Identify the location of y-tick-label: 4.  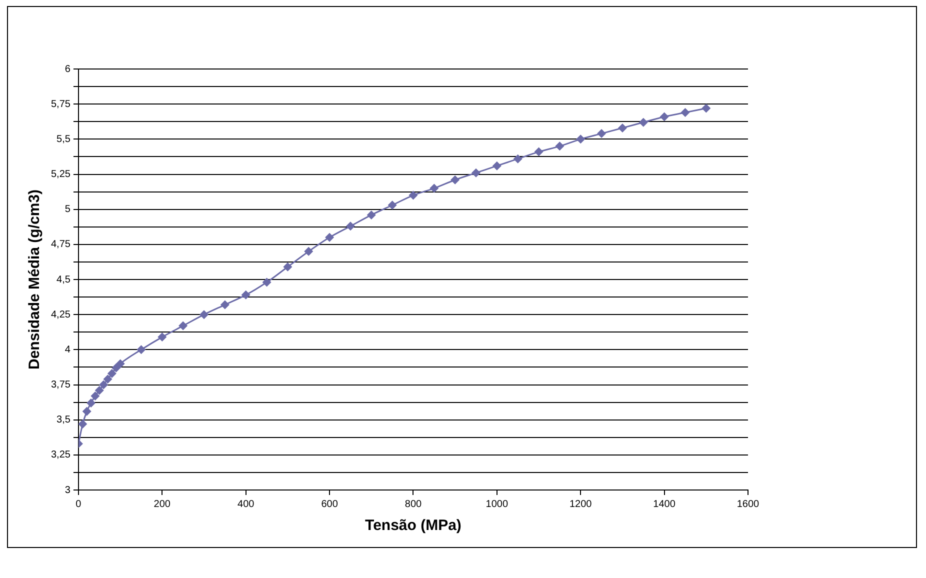
(67, 350).